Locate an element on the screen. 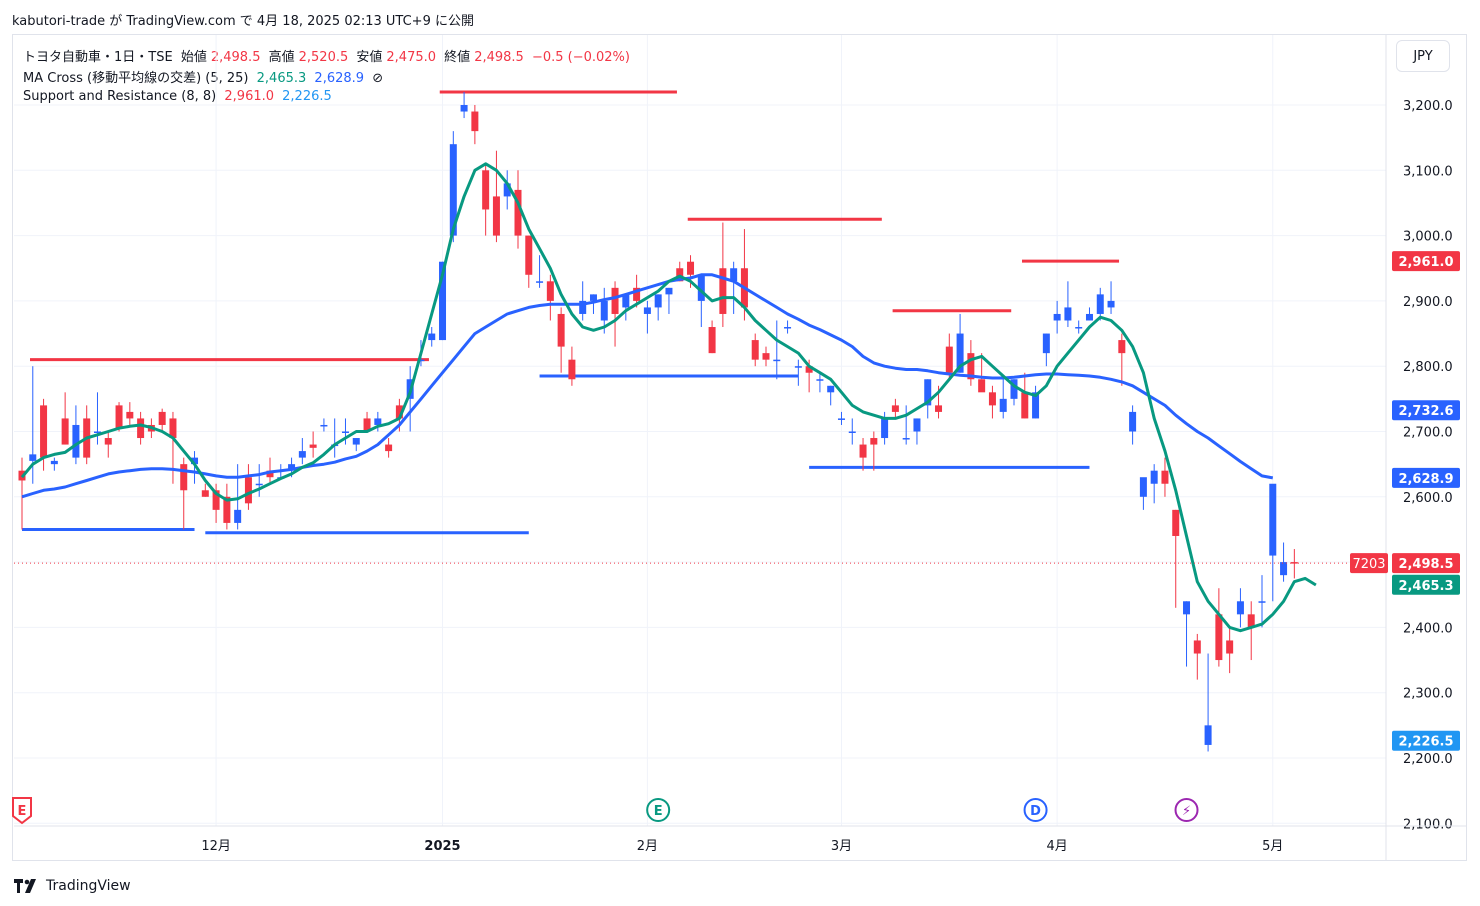  split-event-icon is located at coordinates (1186, 810).